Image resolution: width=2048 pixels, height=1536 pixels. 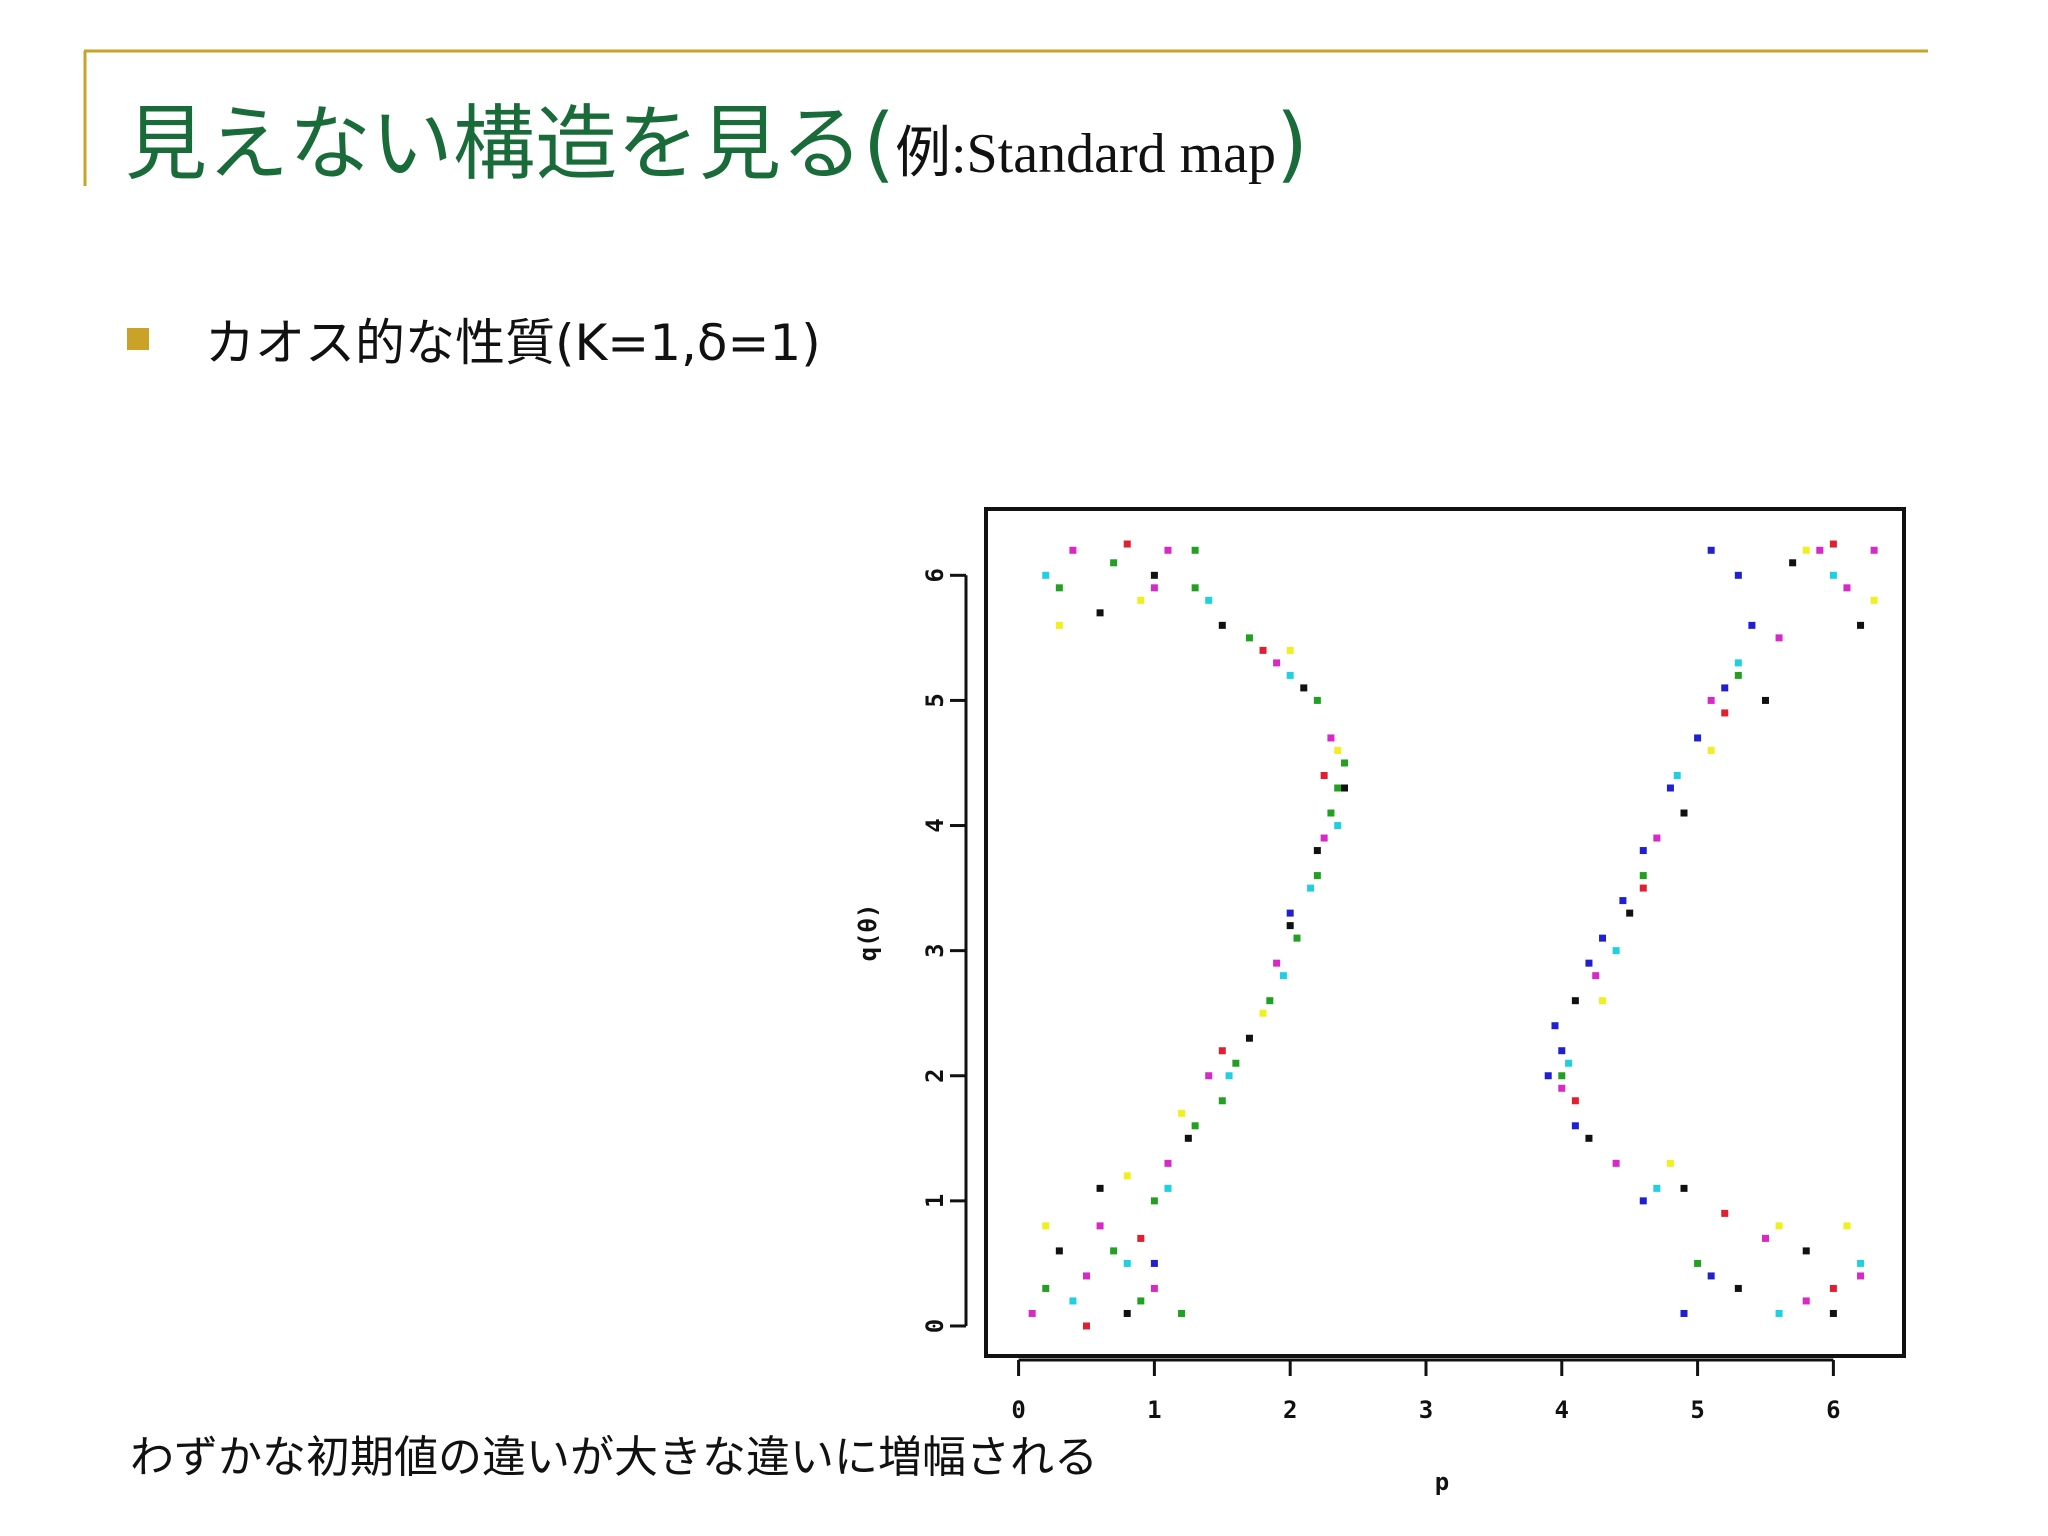 I want to click on x-tick-label: 6, so click(x=1833, y=1410).